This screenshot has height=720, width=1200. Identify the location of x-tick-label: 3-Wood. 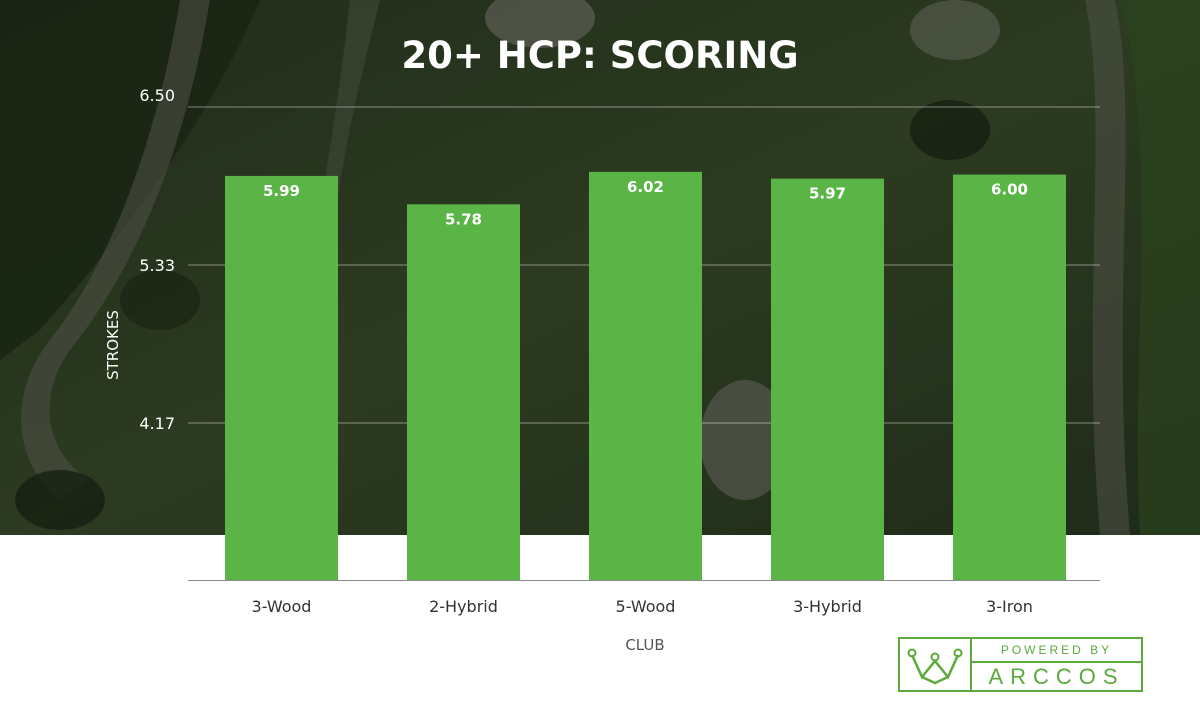
(282, 606).